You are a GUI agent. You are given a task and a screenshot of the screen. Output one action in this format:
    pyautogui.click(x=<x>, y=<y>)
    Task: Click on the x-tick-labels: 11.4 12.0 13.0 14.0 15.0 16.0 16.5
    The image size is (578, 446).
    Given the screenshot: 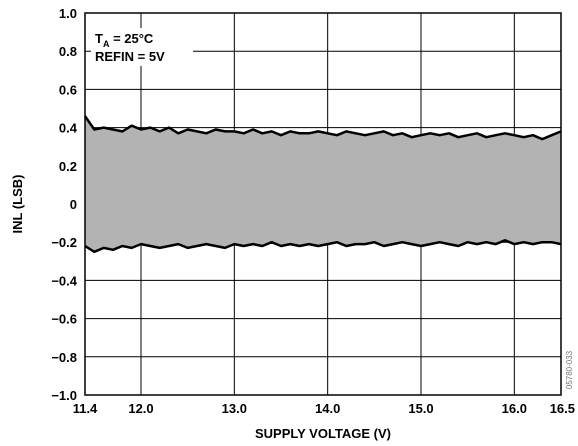 What is the action you would take?
    pyautogui.click(x=324, y=408)
    